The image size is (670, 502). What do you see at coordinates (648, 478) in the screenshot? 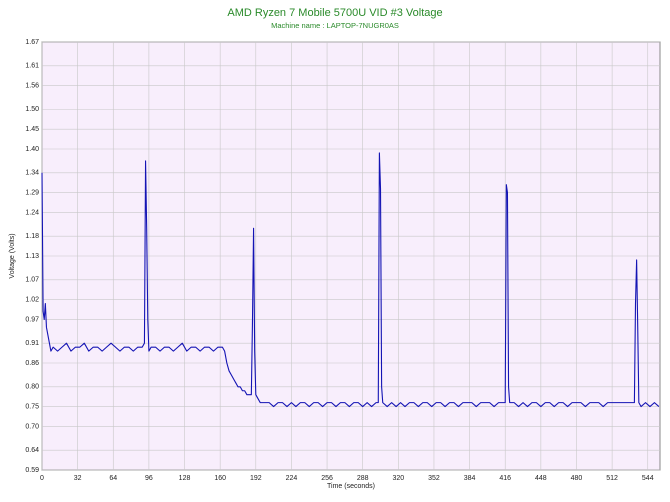
I see `x-tick-label: 544` at bounding box center [648, 478].